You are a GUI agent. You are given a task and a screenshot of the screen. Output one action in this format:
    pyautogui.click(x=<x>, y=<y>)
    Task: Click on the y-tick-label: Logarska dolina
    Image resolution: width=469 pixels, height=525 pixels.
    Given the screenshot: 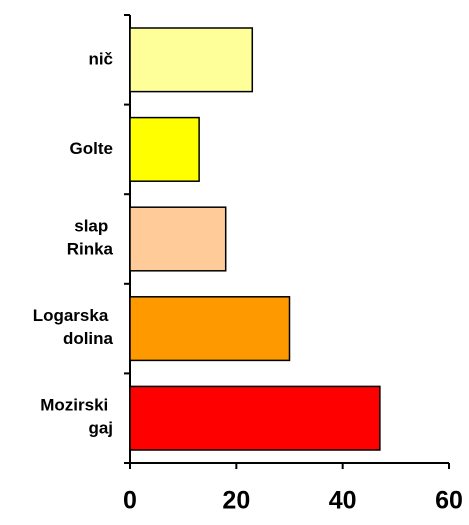 What is the action you would take?
    pyautogui.click(x=73, y=328)
    